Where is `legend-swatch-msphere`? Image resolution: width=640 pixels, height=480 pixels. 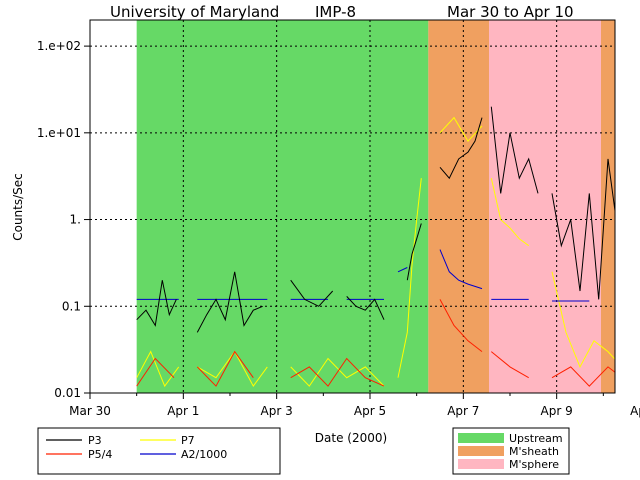
legend-swatch-msphere is located at coordinates (481, 464).